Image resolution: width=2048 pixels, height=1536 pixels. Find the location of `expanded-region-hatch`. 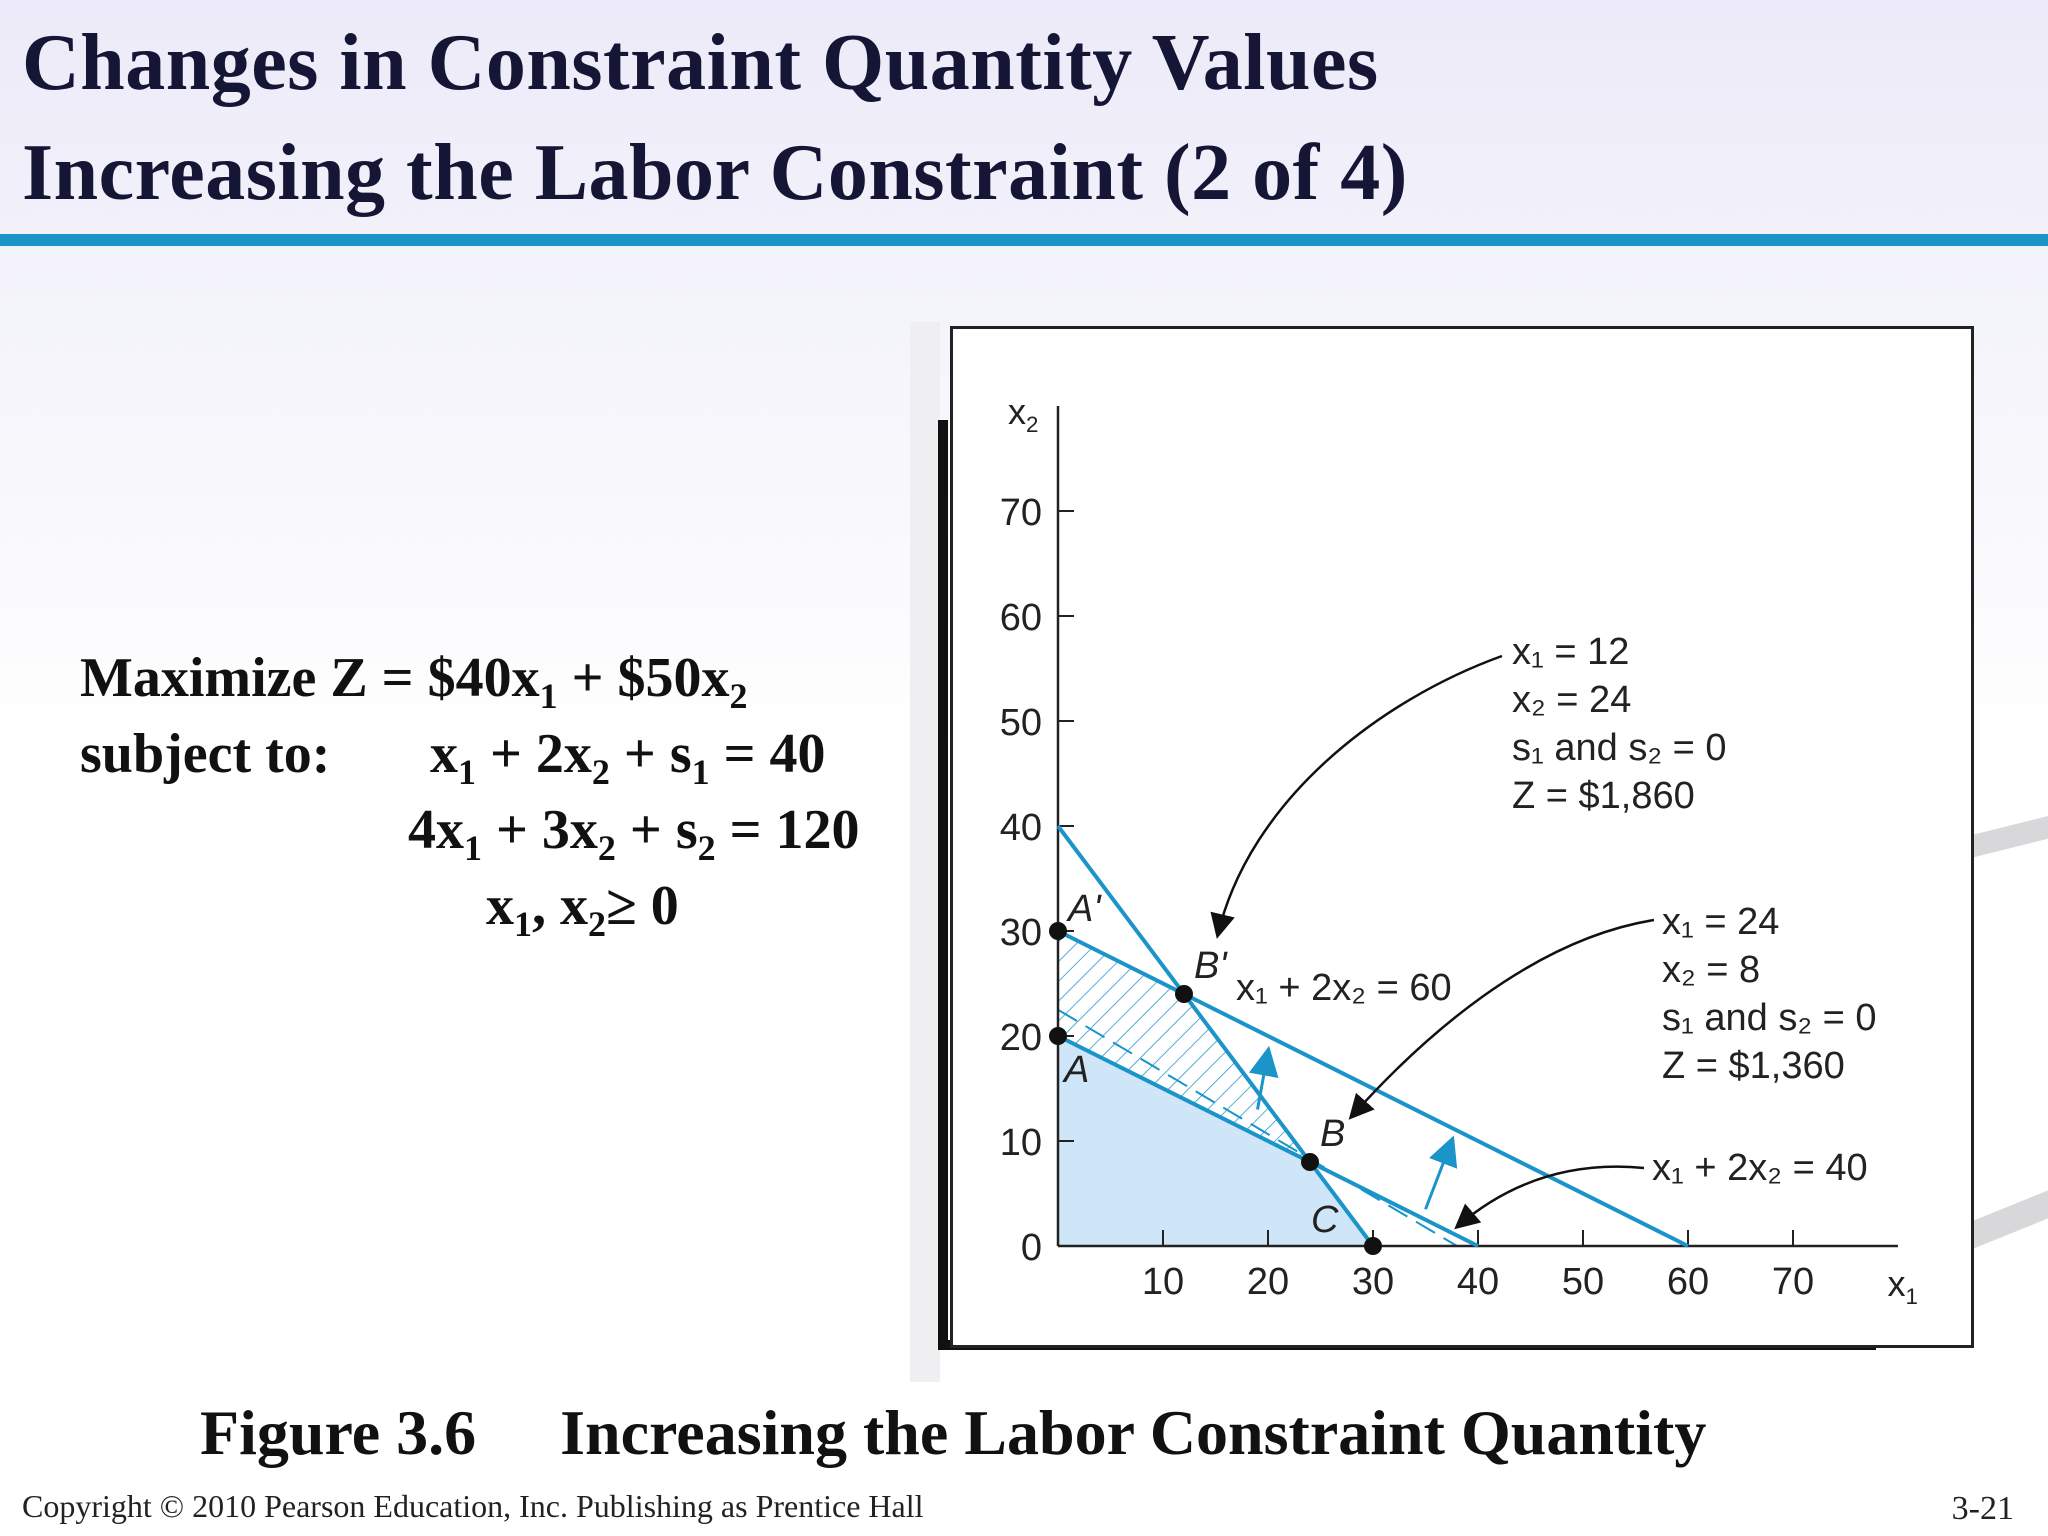

expanded-region-hatch is located at coordinates (1184, 1046).